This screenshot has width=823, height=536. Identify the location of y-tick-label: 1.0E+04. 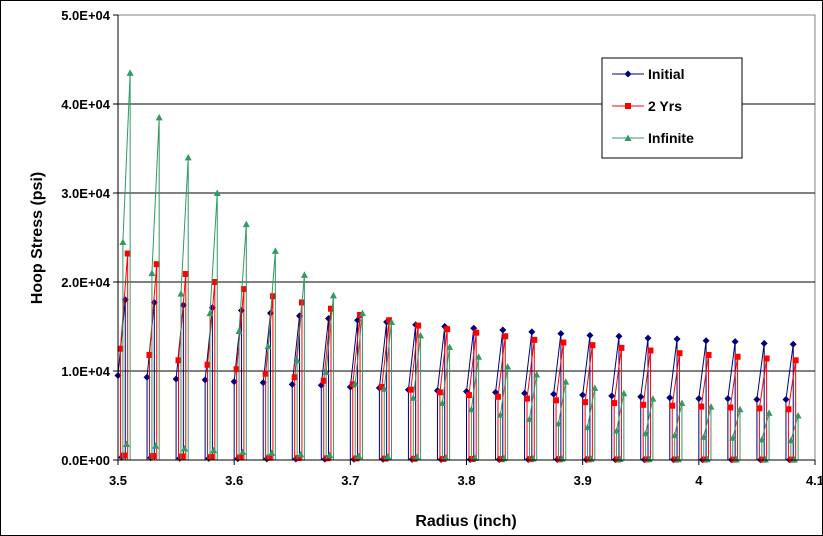
(86, 371).